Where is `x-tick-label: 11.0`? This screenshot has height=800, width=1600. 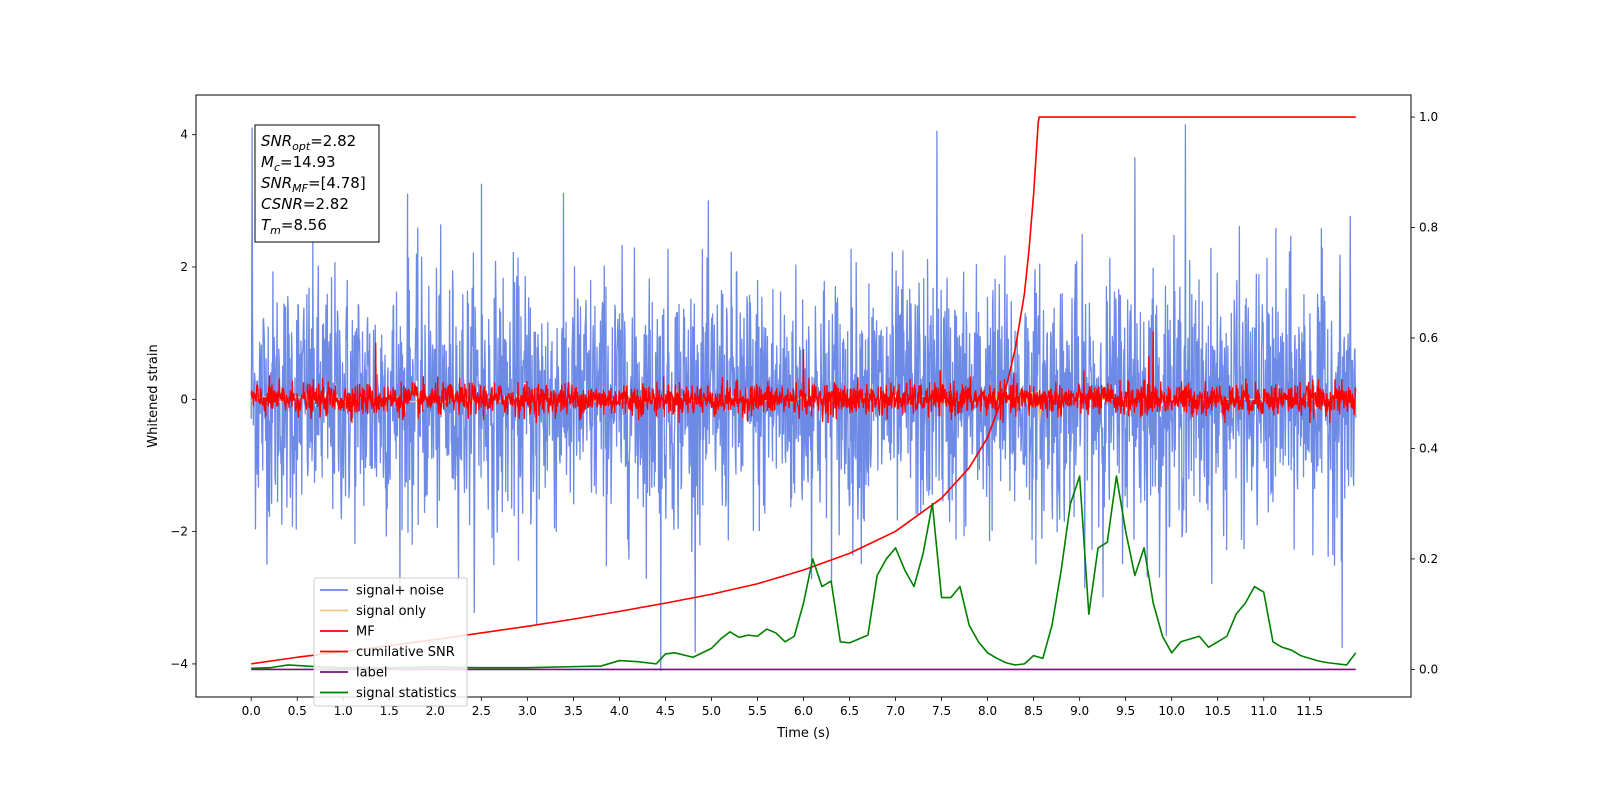
x-tick-label: 11.0 is located at coordinates (1263, 711).